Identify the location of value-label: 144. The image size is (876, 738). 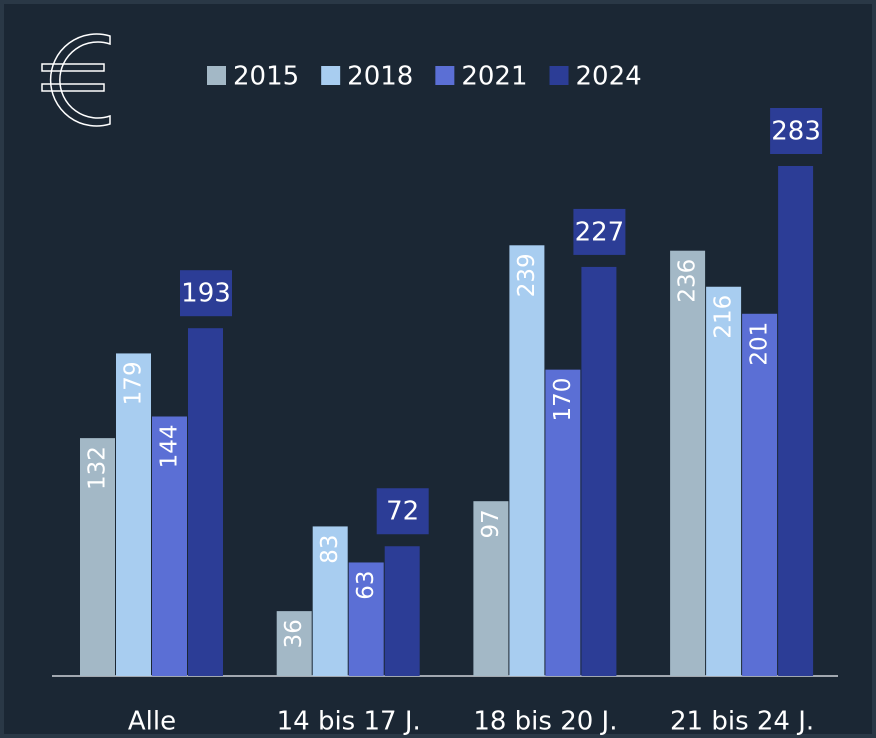
(170, 446).